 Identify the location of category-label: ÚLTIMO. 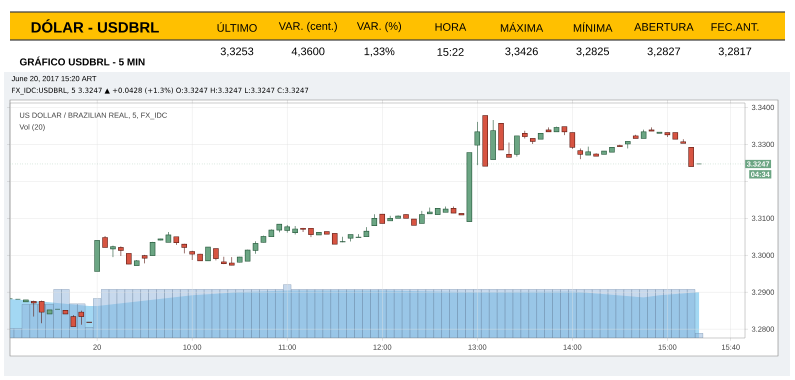
(237, 27).